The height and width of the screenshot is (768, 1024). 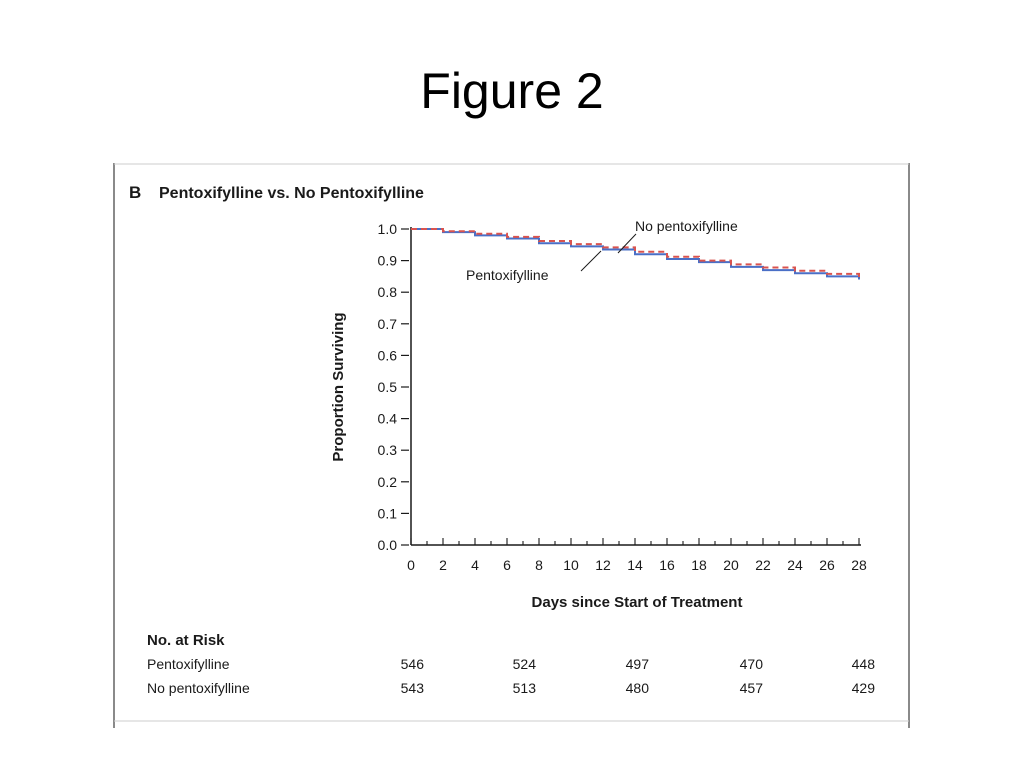 I want to click on risk-value-cell: 543, so click(x=413, y=688).